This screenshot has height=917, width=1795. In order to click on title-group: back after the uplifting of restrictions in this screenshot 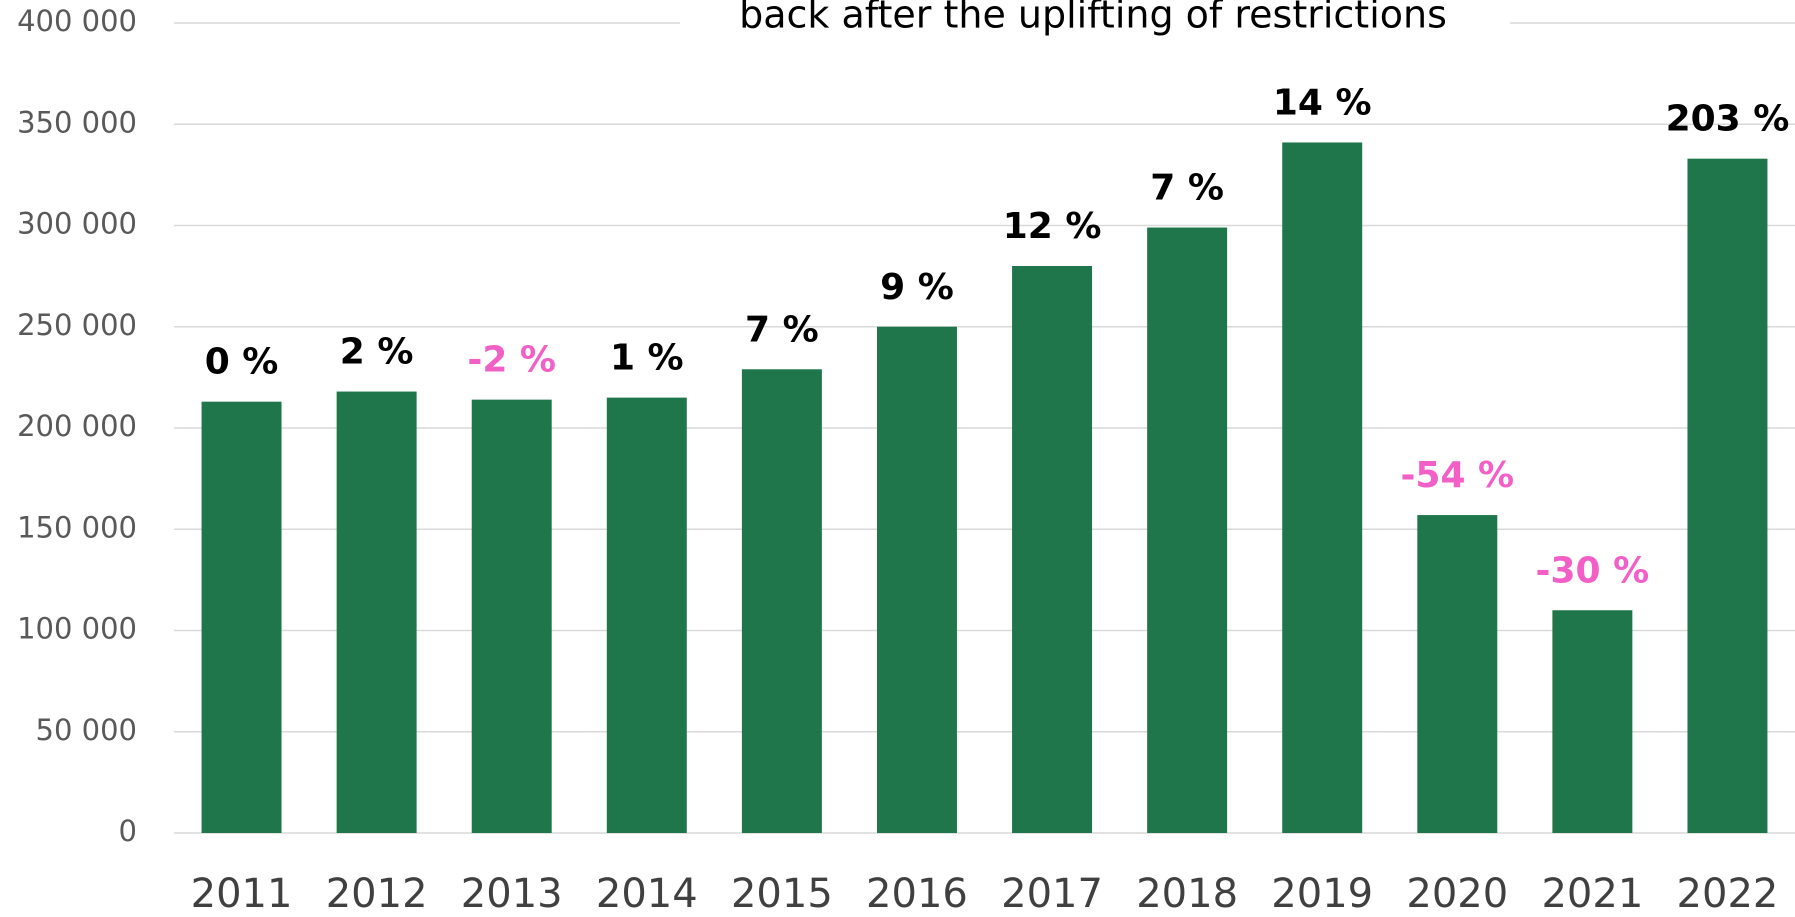, I will do `click(1095, 20)`.